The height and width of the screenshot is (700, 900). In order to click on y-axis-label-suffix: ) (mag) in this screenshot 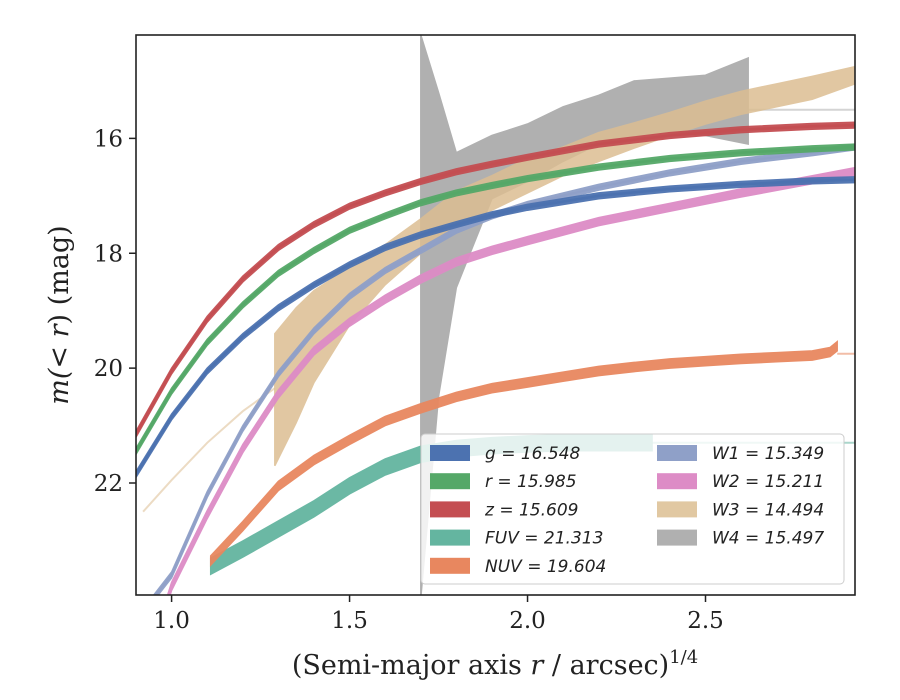, I will do `click(59, 274)`.